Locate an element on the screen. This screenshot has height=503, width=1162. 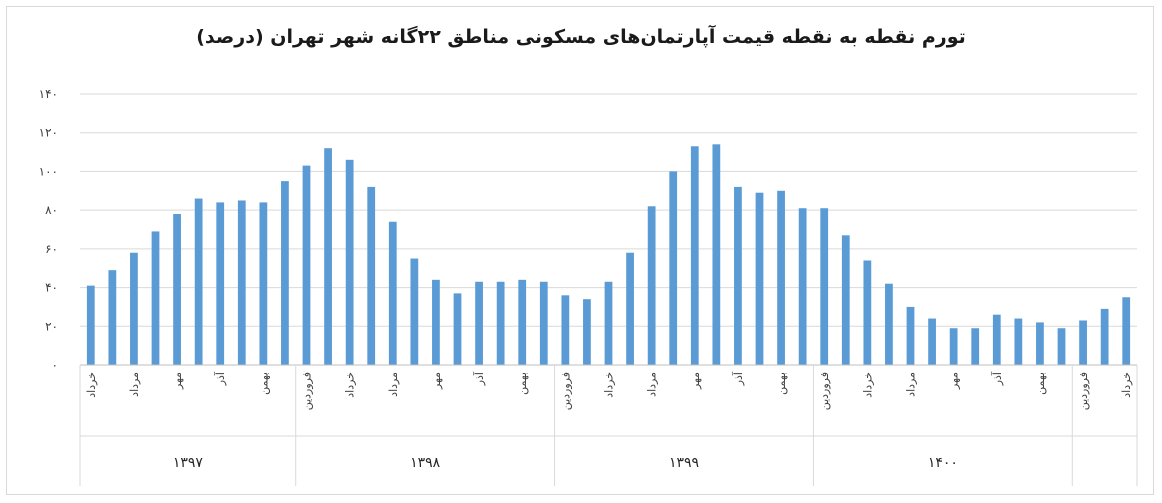
year-label: ۱۳۹۸ is located at coordinates (425, 463).